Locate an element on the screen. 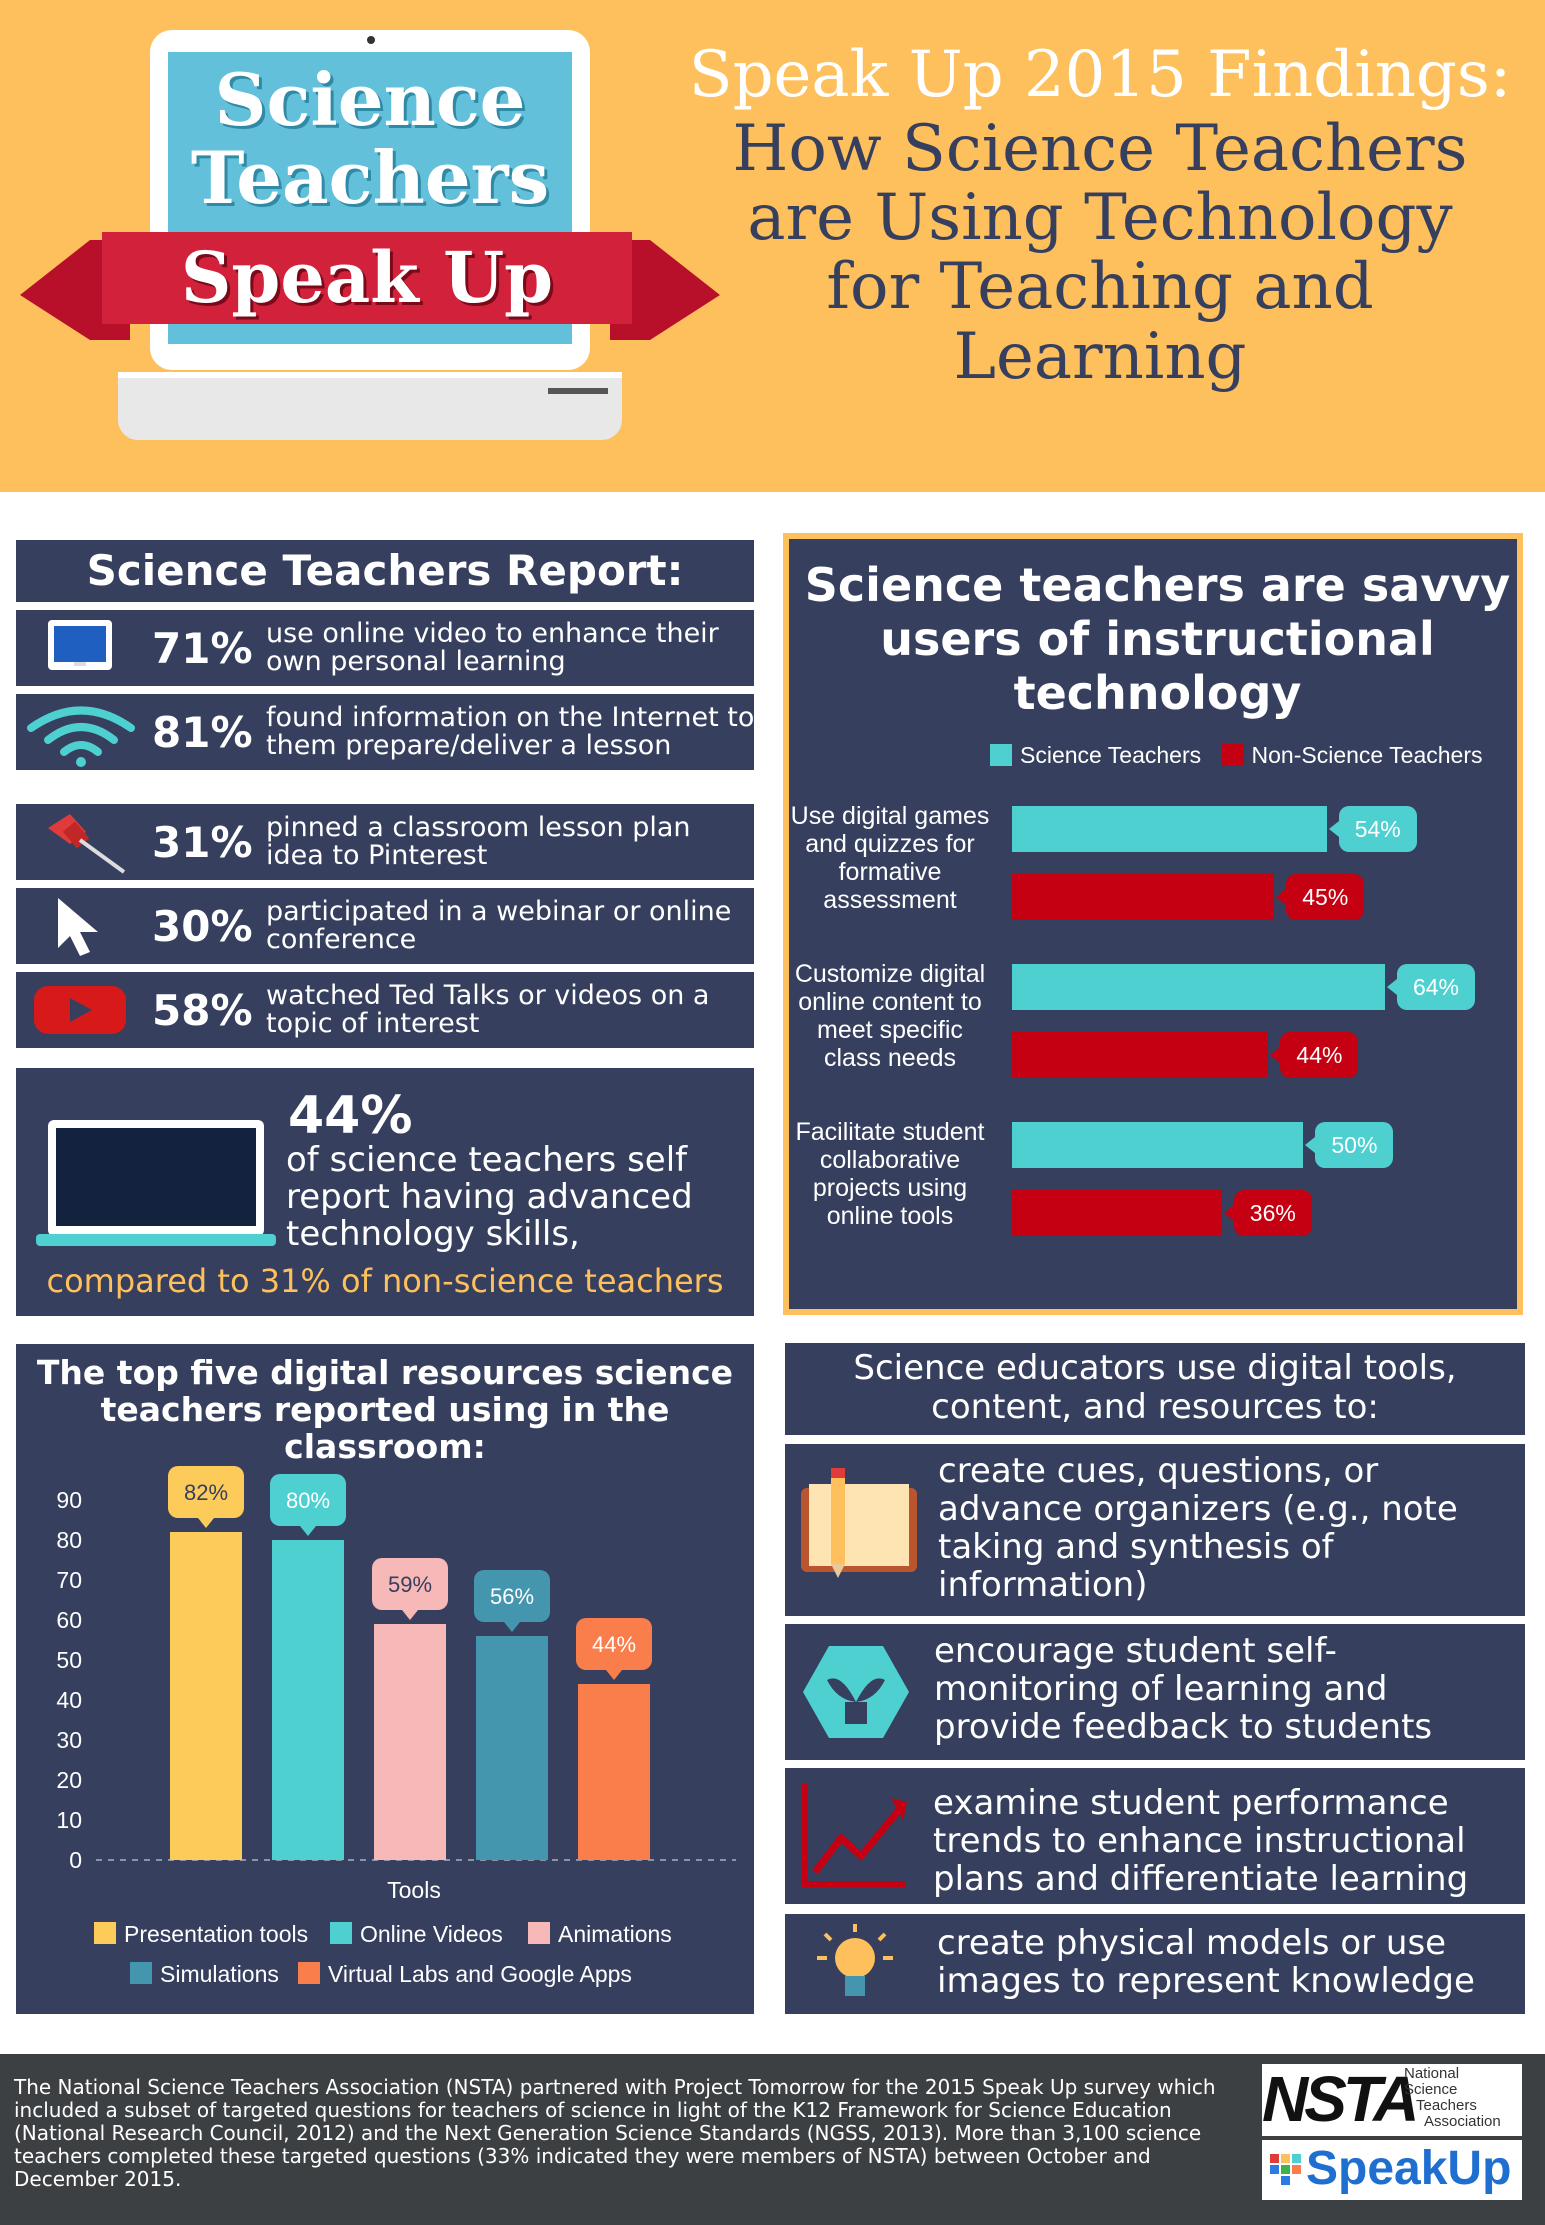 The height and width of the screenshot is (2225, 1545). laptop-icon is located at coordinates (156, 1183).